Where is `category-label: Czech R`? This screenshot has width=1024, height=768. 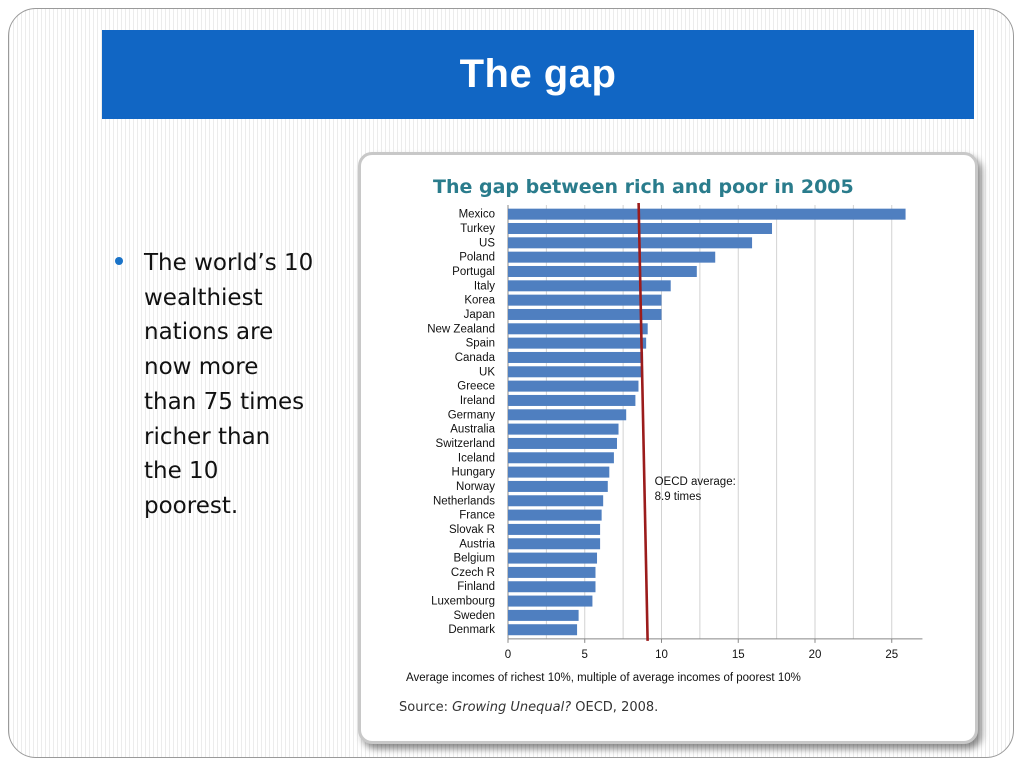 category-label: Czech R is located at coordinates (473, 573).